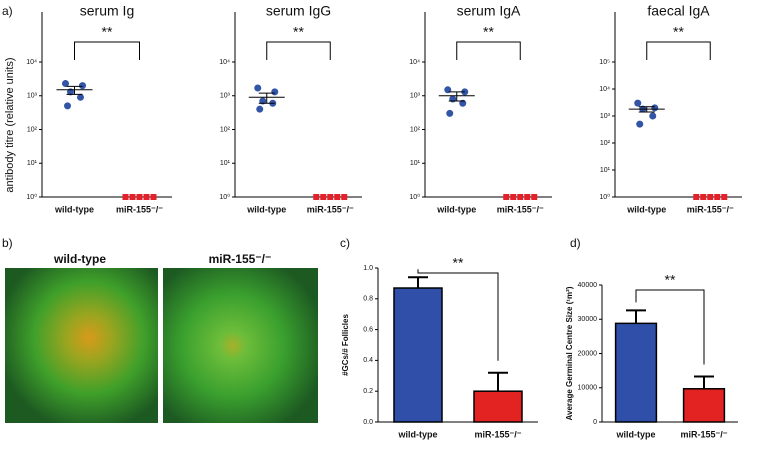 The image size is (760, 449). I want to click on image-caption: wild-type, so click(79, 259).